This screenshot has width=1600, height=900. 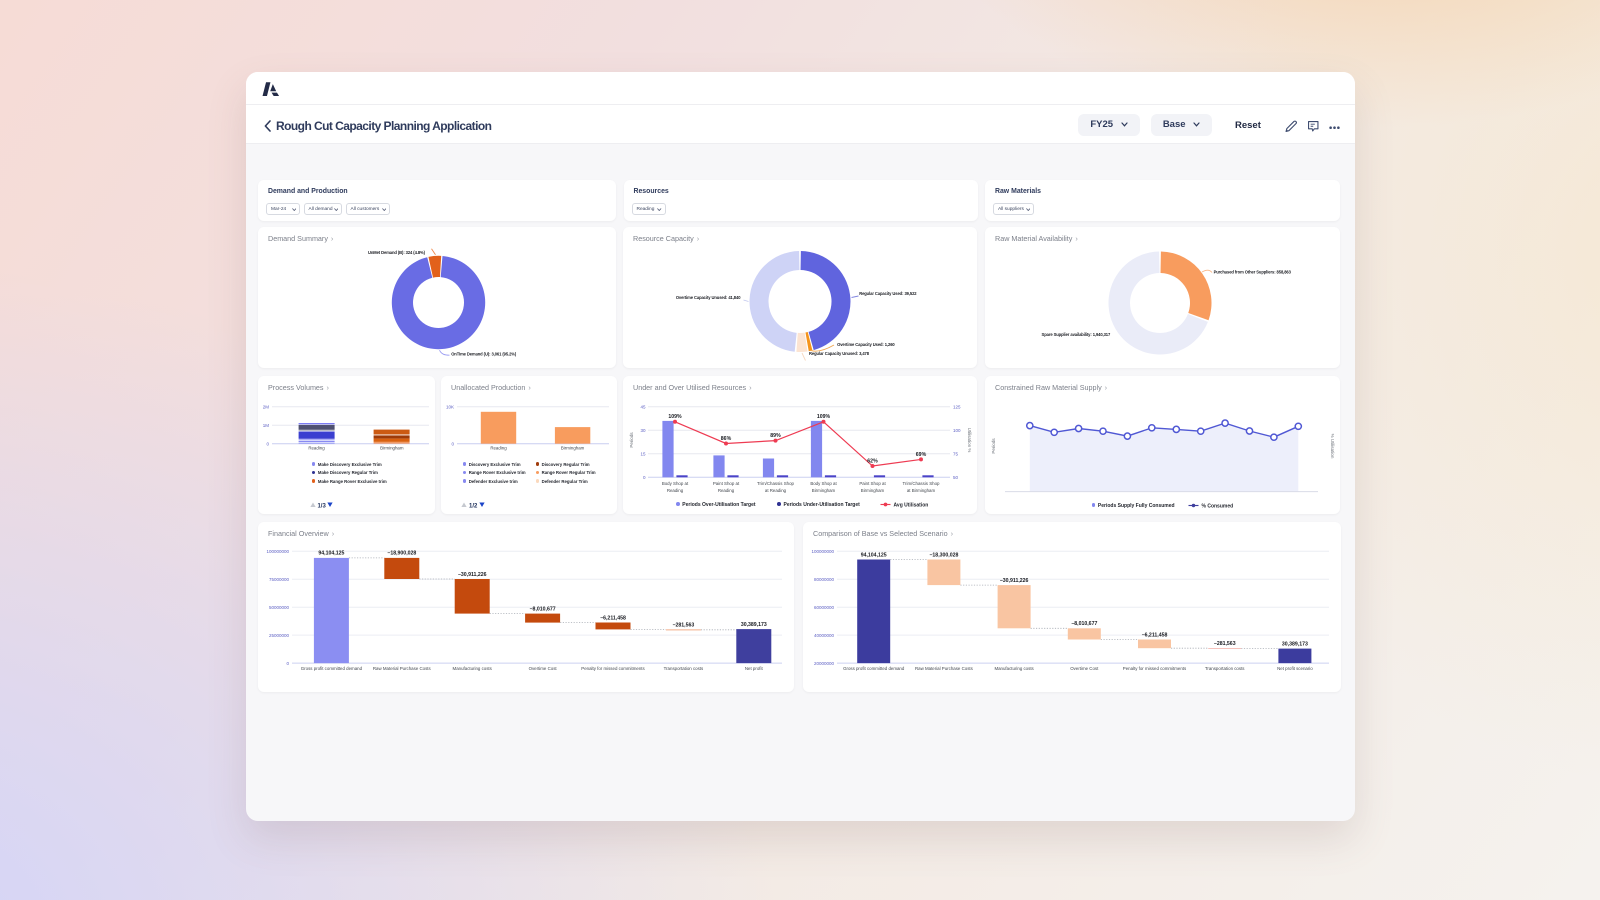 What do you see at coordinates (956, 454) in the screenshot?
I see `svg-text: 75` at bounding box center [956, 454].